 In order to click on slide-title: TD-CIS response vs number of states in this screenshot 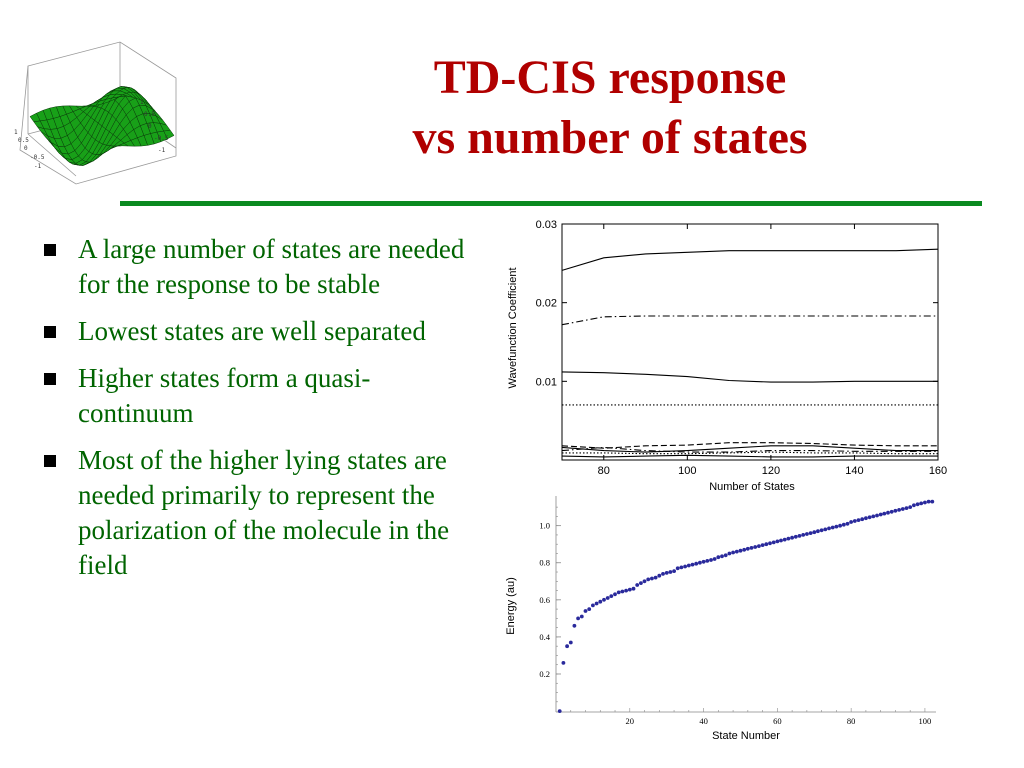, I will do `click(610, 108)`.